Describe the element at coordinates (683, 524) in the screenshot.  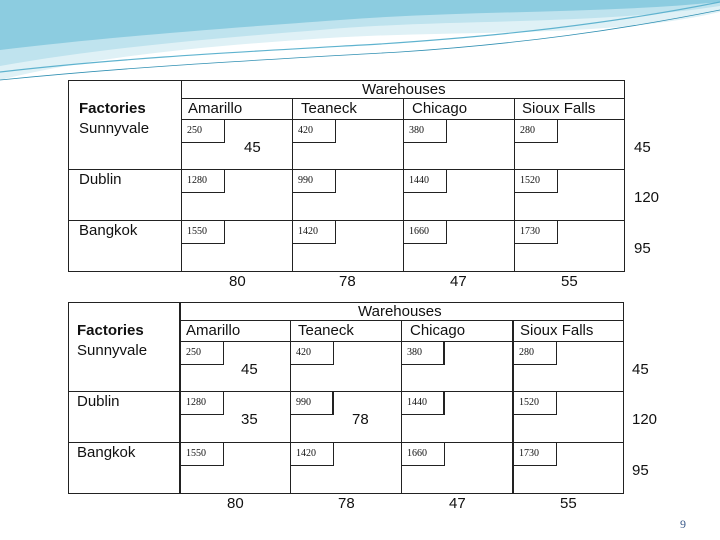
I see `page-number: 9` at that location.